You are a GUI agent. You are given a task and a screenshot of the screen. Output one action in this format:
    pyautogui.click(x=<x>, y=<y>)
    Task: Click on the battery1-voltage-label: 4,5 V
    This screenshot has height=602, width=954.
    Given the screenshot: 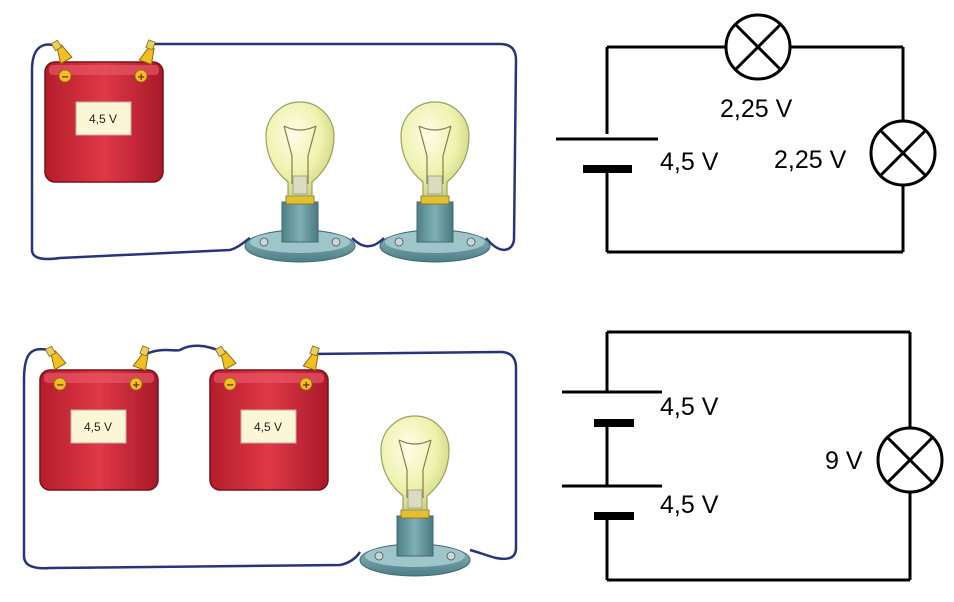 What is the action you would take?
    pyautogui.click(x=689, y=407)
    